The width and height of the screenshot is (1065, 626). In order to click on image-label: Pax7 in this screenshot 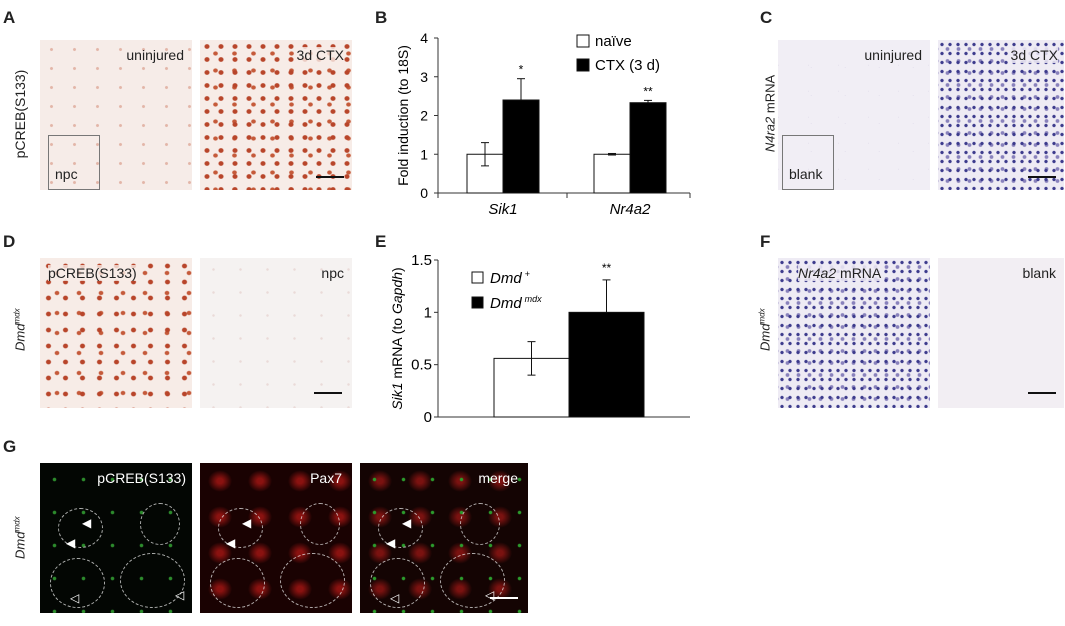, I will do `click(326, 478)`.